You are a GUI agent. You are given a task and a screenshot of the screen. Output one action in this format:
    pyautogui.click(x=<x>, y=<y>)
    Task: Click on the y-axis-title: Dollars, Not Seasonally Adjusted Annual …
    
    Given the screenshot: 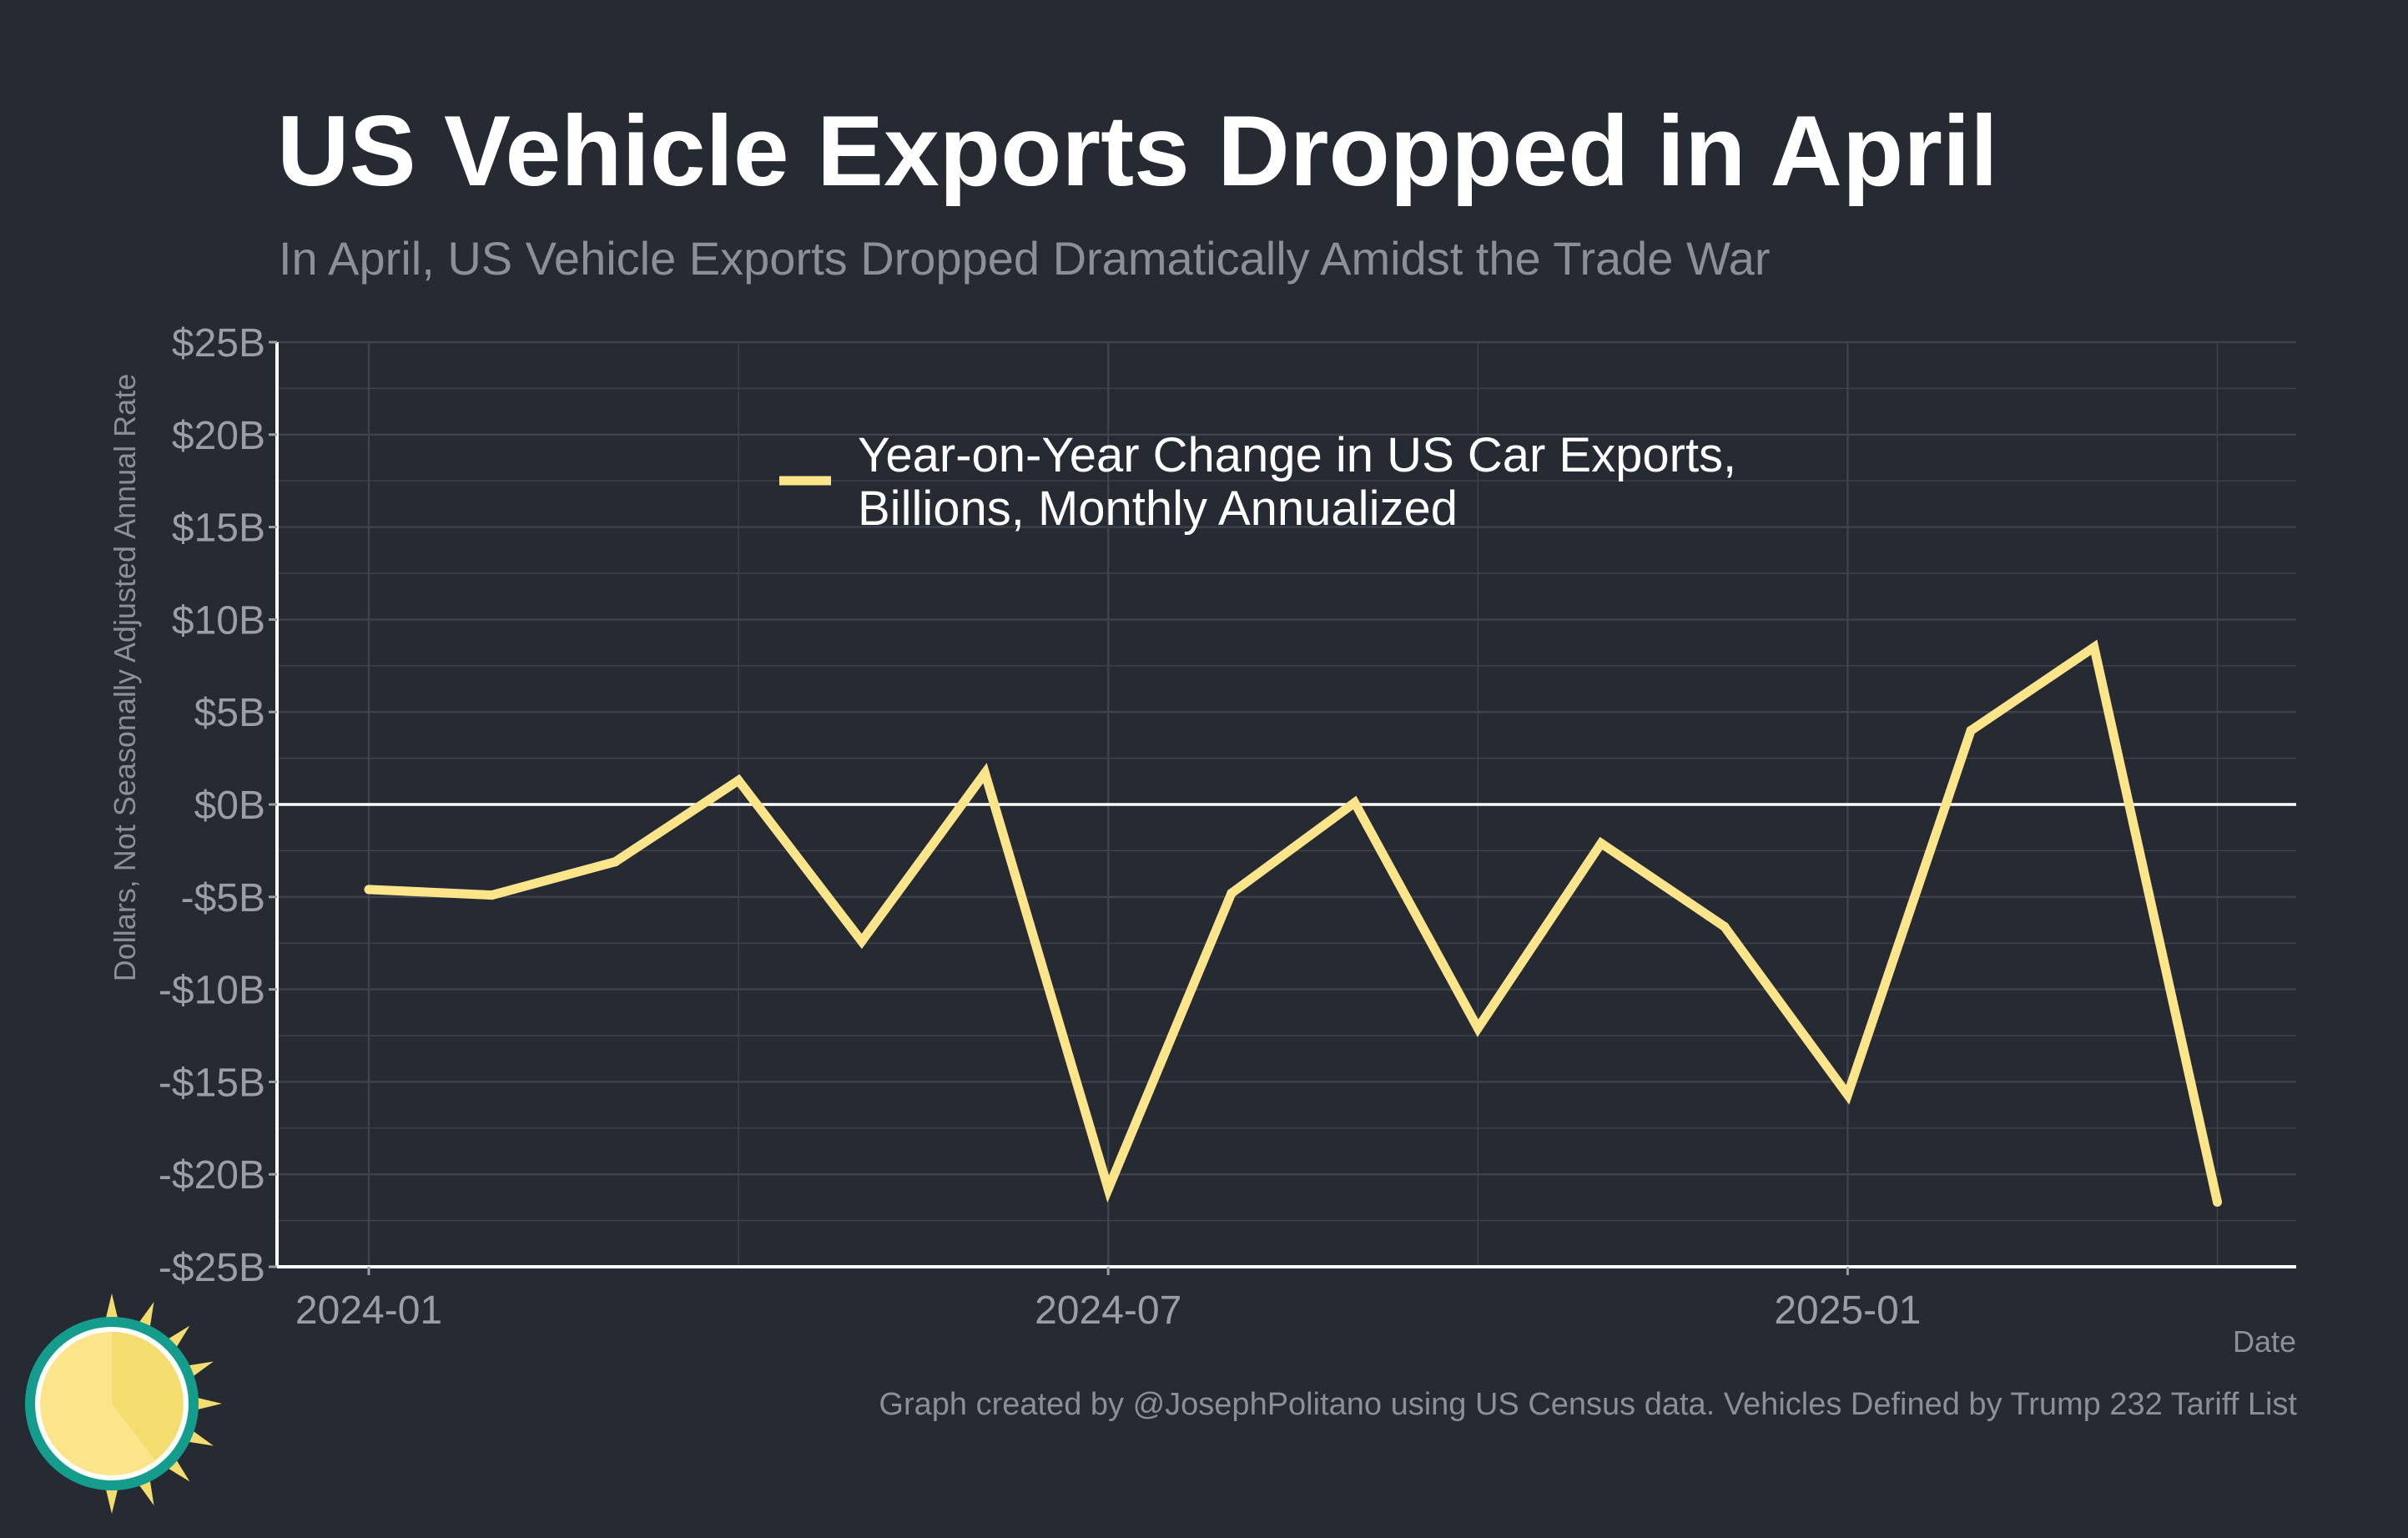 What is the action you would take?
    pyautogui.click(x=125, y=677)
    